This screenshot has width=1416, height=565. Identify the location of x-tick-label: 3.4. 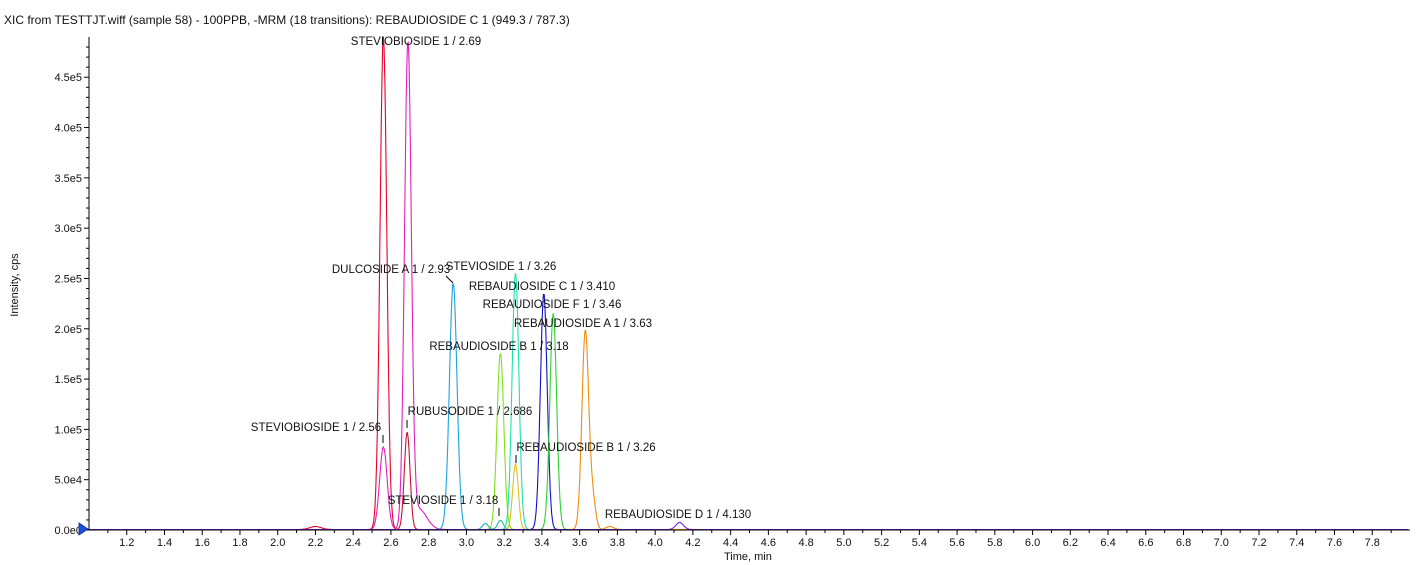
(541, 543).